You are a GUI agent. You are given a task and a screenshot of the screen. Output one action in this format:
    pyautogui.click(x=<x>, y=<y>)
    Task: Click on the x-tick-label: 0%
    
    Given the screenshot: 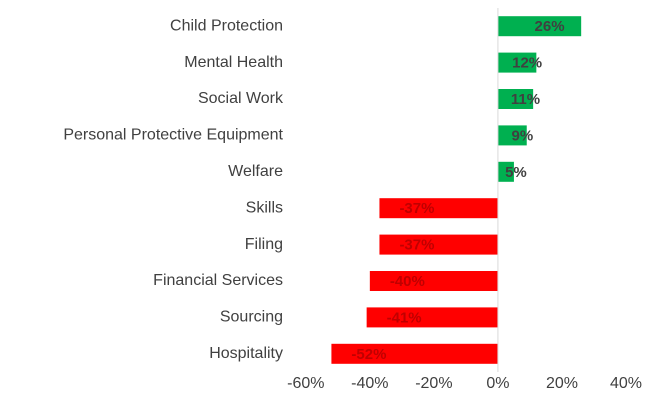 What is the action you would take?
    pyautogui.click(x=497, y=383)
    